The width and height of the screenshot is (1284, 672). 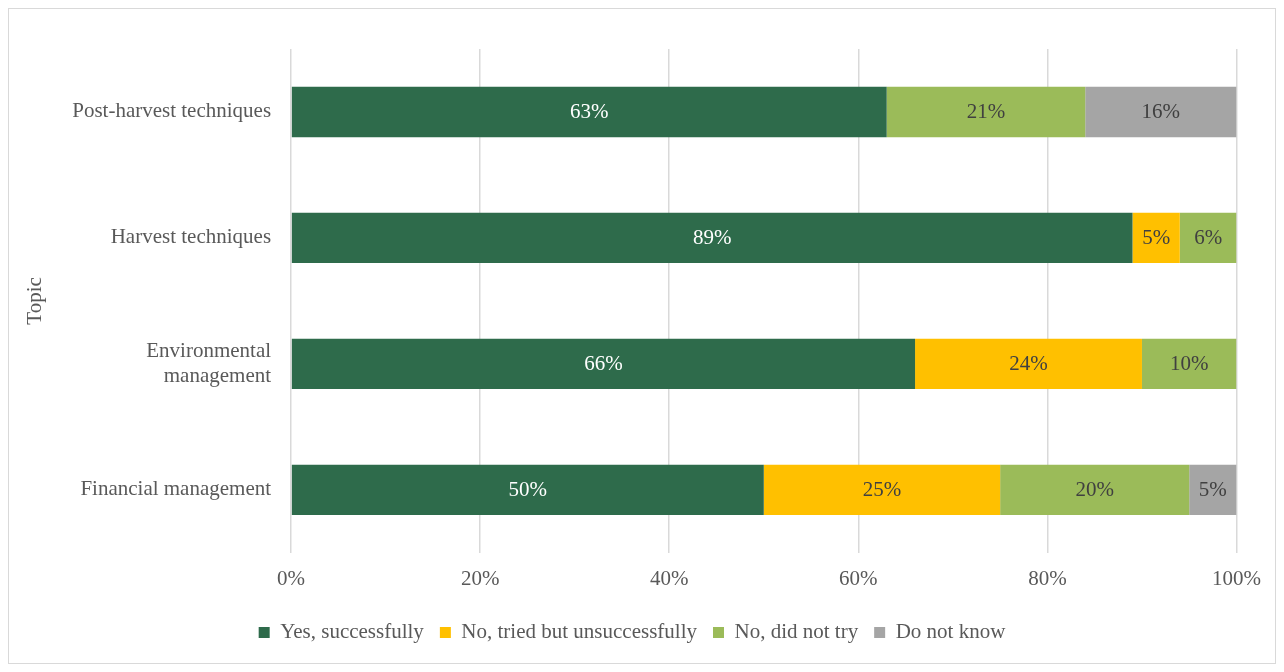 What do you see at coordinates (579, 631) in the screenshot?
I see `legend-label: No, tried but unsuccessfully` at bounding box center [579, 631].